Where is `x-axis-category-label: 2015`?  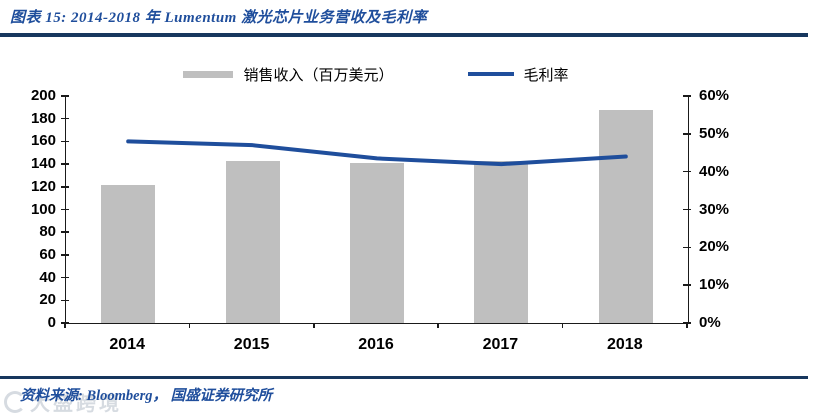 x-axis-category-label: 2015 is located at coordinates (251, 344).